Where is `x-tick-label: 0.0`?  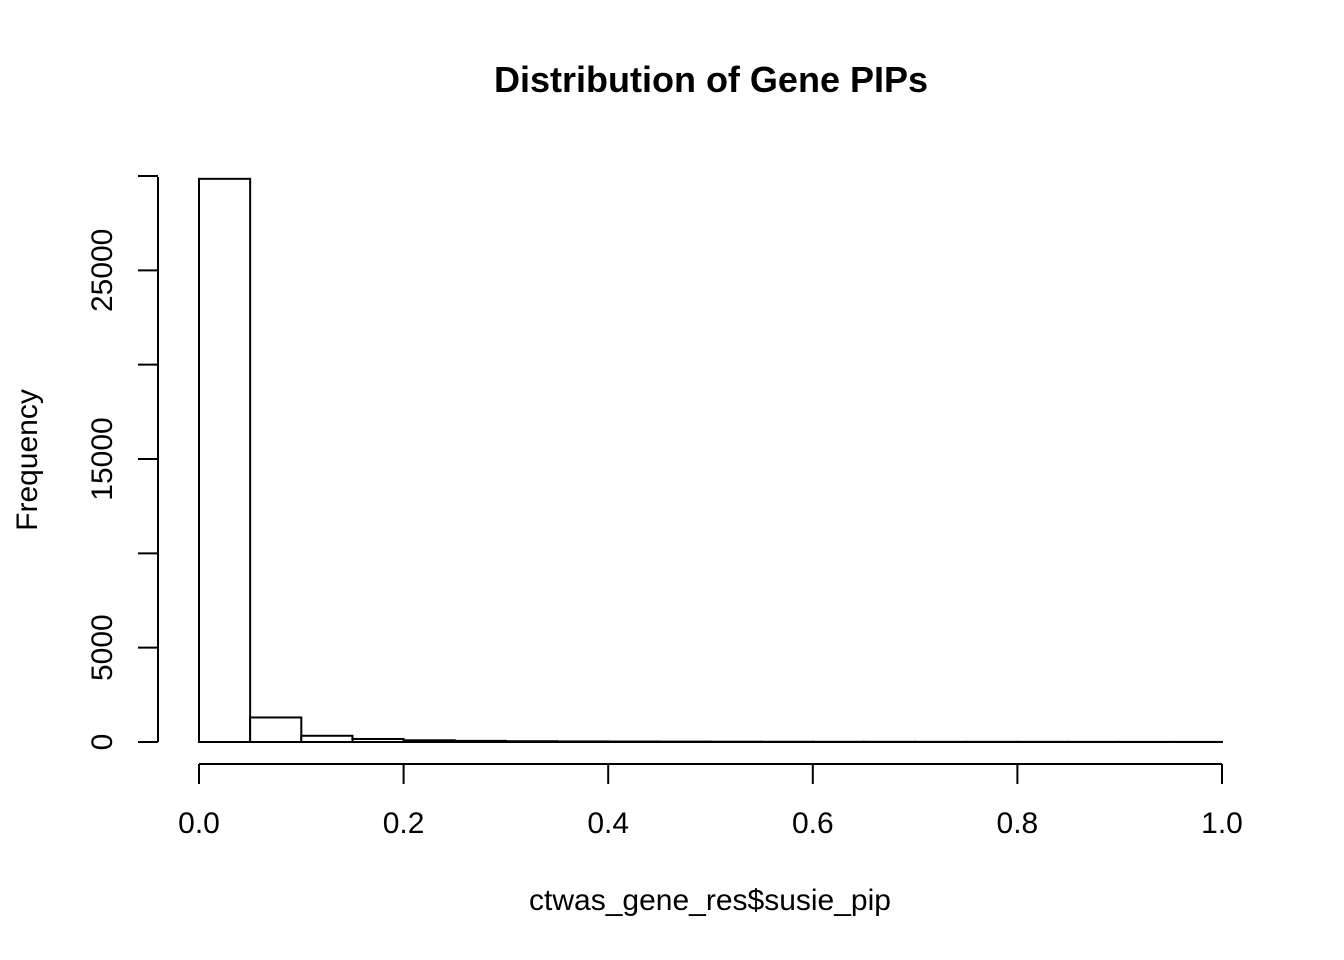
x-tick-label: 0.0 is located at coordinates (199, 823).